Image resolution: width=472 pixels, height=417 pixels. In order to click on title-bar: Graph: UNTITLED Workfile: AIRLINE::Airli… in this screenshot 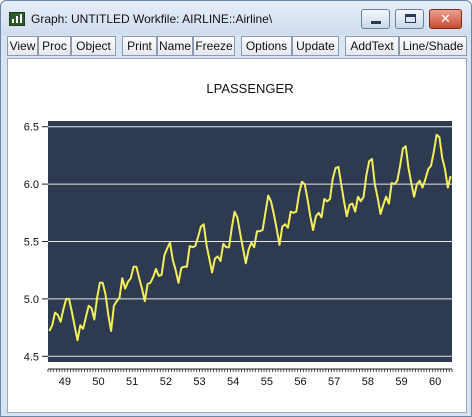, I will do `click(236, 18)`.